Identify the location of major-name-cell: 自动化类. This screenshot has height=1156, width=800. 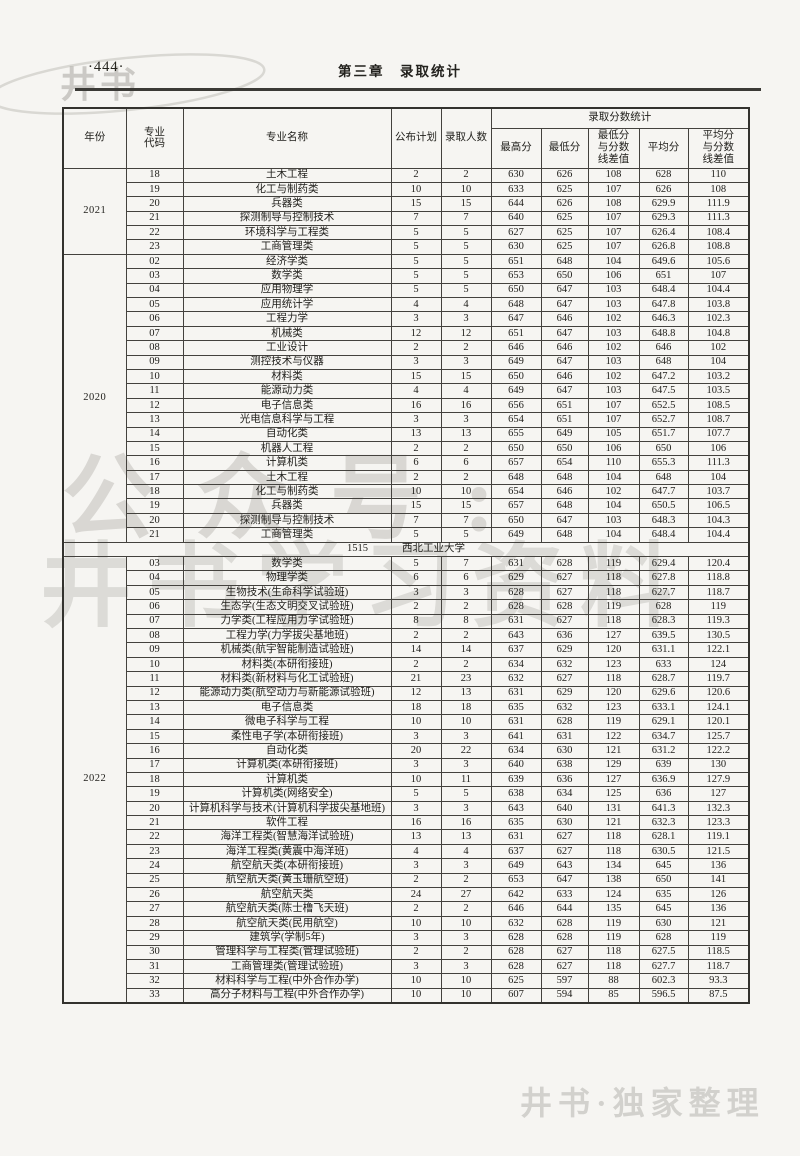
(287, 434).